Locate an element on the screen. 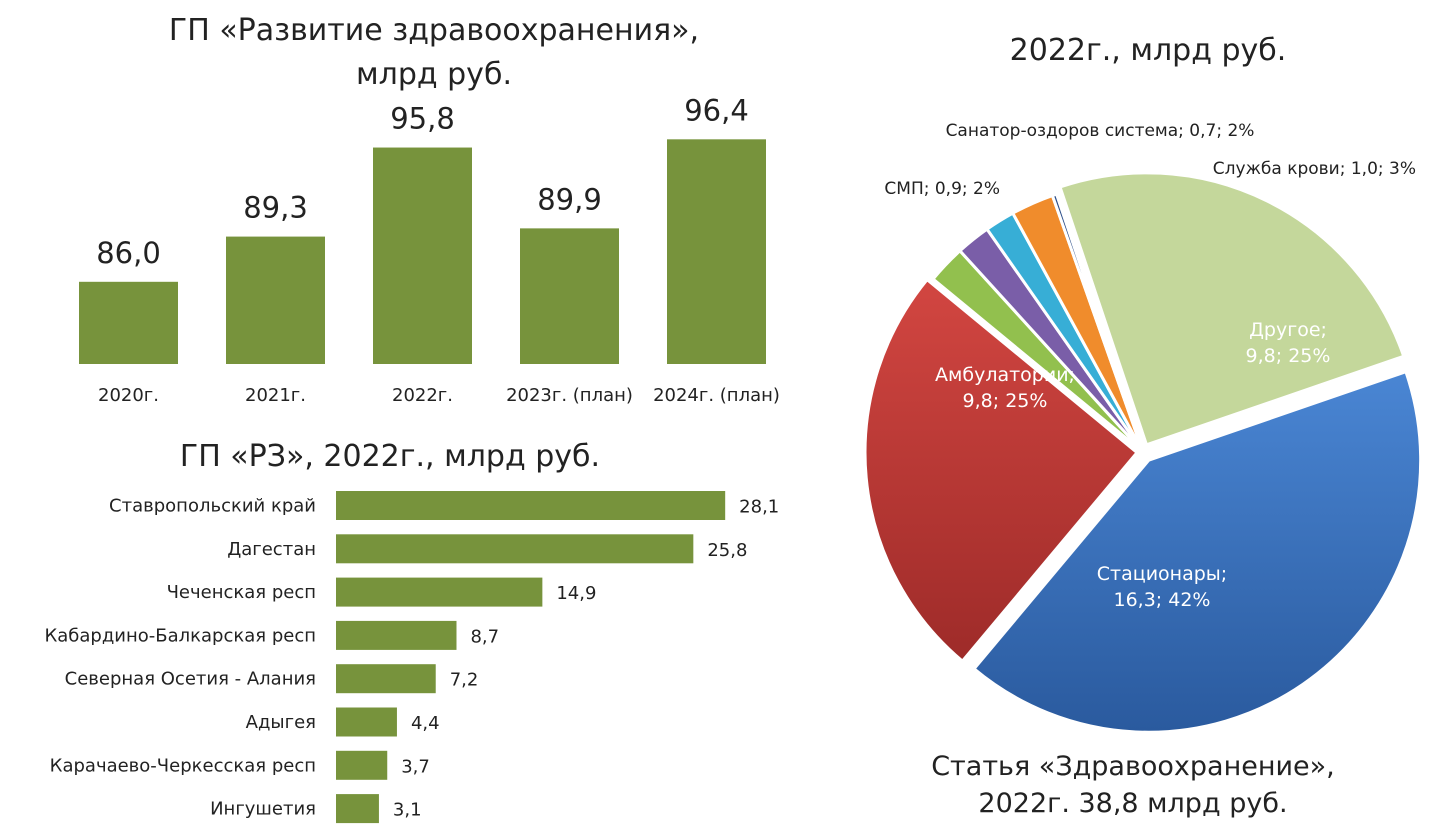 The width and height of the screenshot is (1430, 830). column-category-label: 2023г. (план) is located at coordinates (569, 395).